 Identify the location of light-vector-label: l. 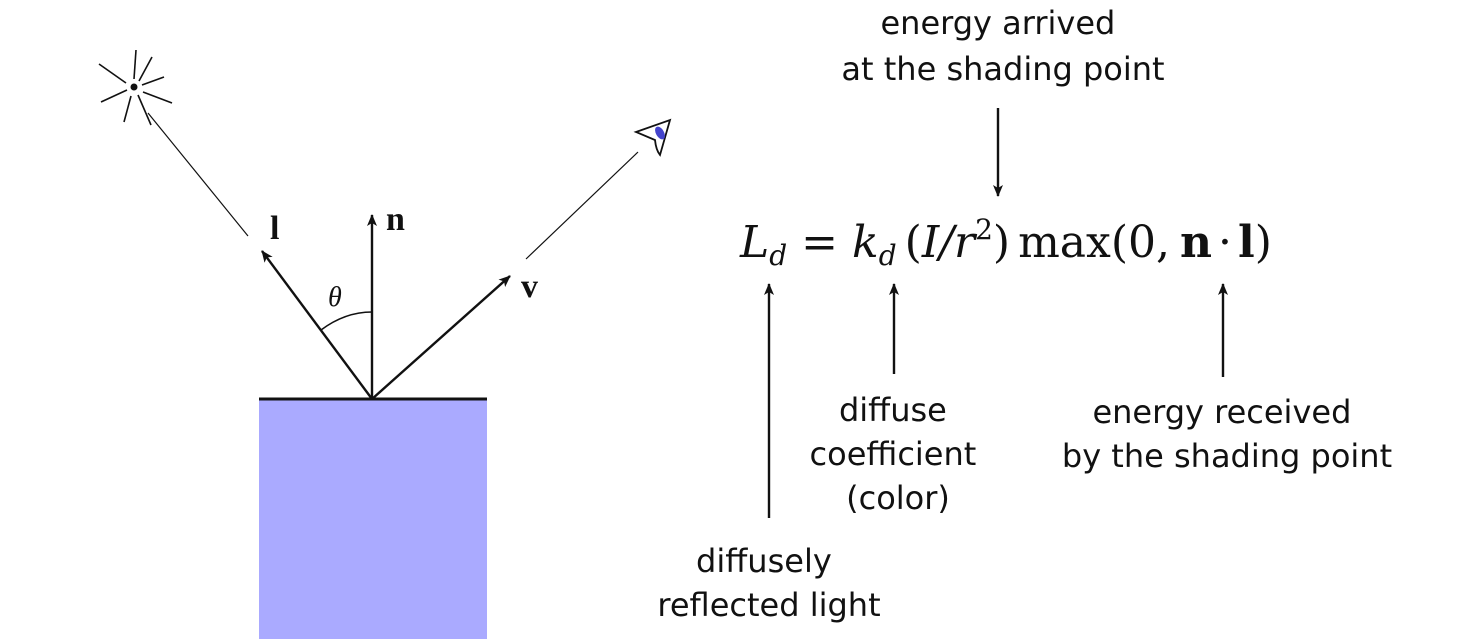
(274, 228).